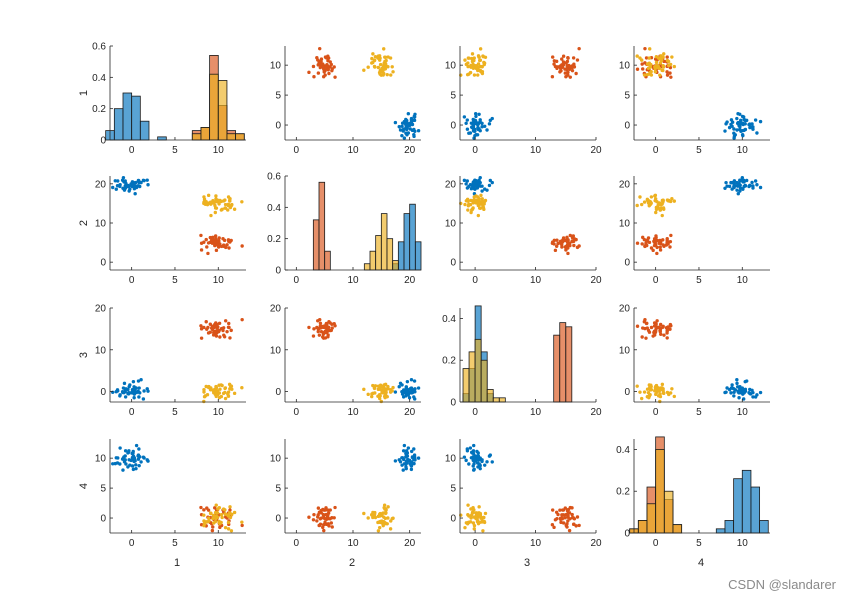 The image size is (850, 600). What do you see at coordinates (274, 208) in the screenshot?
I see `y-tick-label: 0.4` at bounding box center [274, 208].